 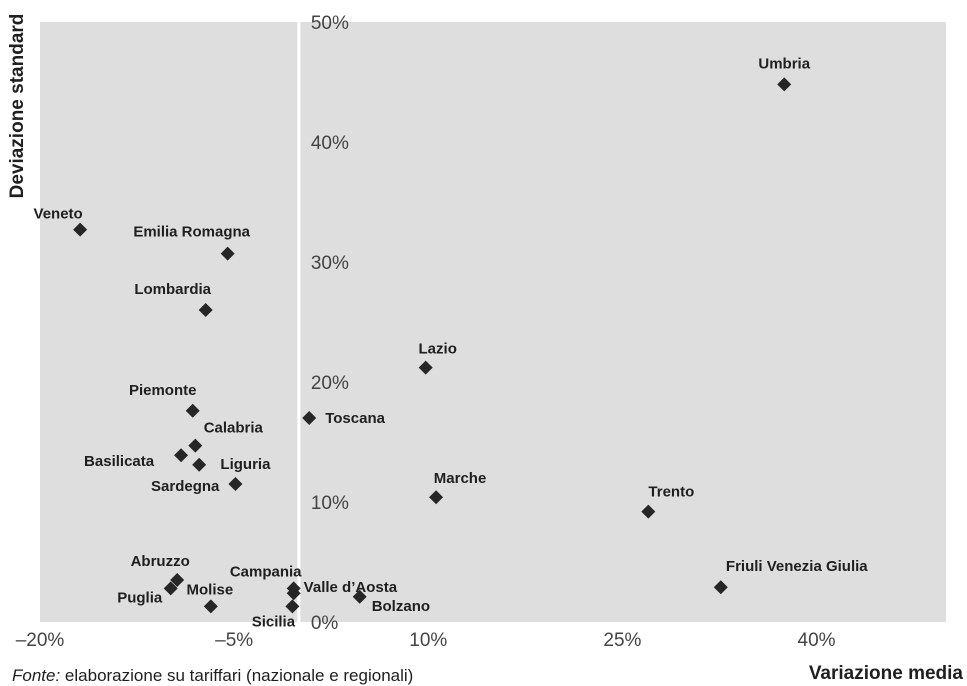 What do you see at coordinates (330, 23) in the screenshot?
I see `y-tick-label: 50%` at bounding box center [330, 23].